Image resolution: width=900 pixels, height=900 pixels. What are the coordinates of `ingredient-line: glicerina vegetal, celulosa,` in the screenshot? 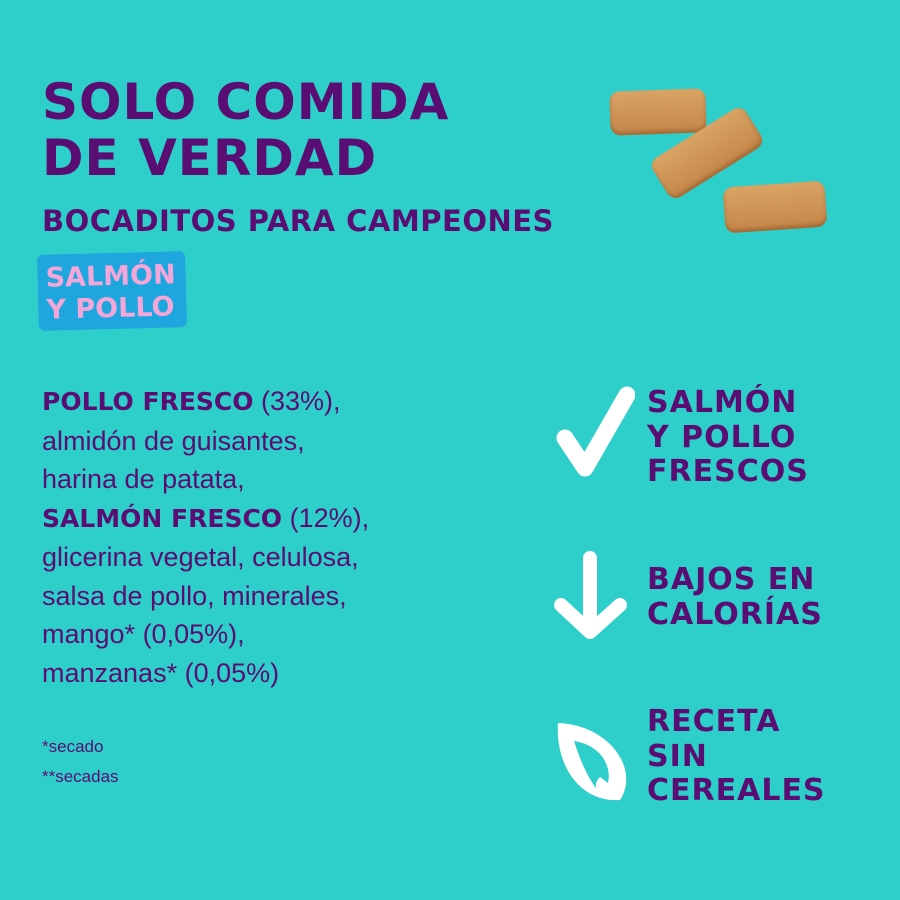 It's located at (205, 557).